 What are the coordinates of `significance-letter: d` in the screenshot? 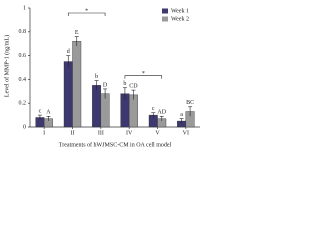 It's located at (68, 52).